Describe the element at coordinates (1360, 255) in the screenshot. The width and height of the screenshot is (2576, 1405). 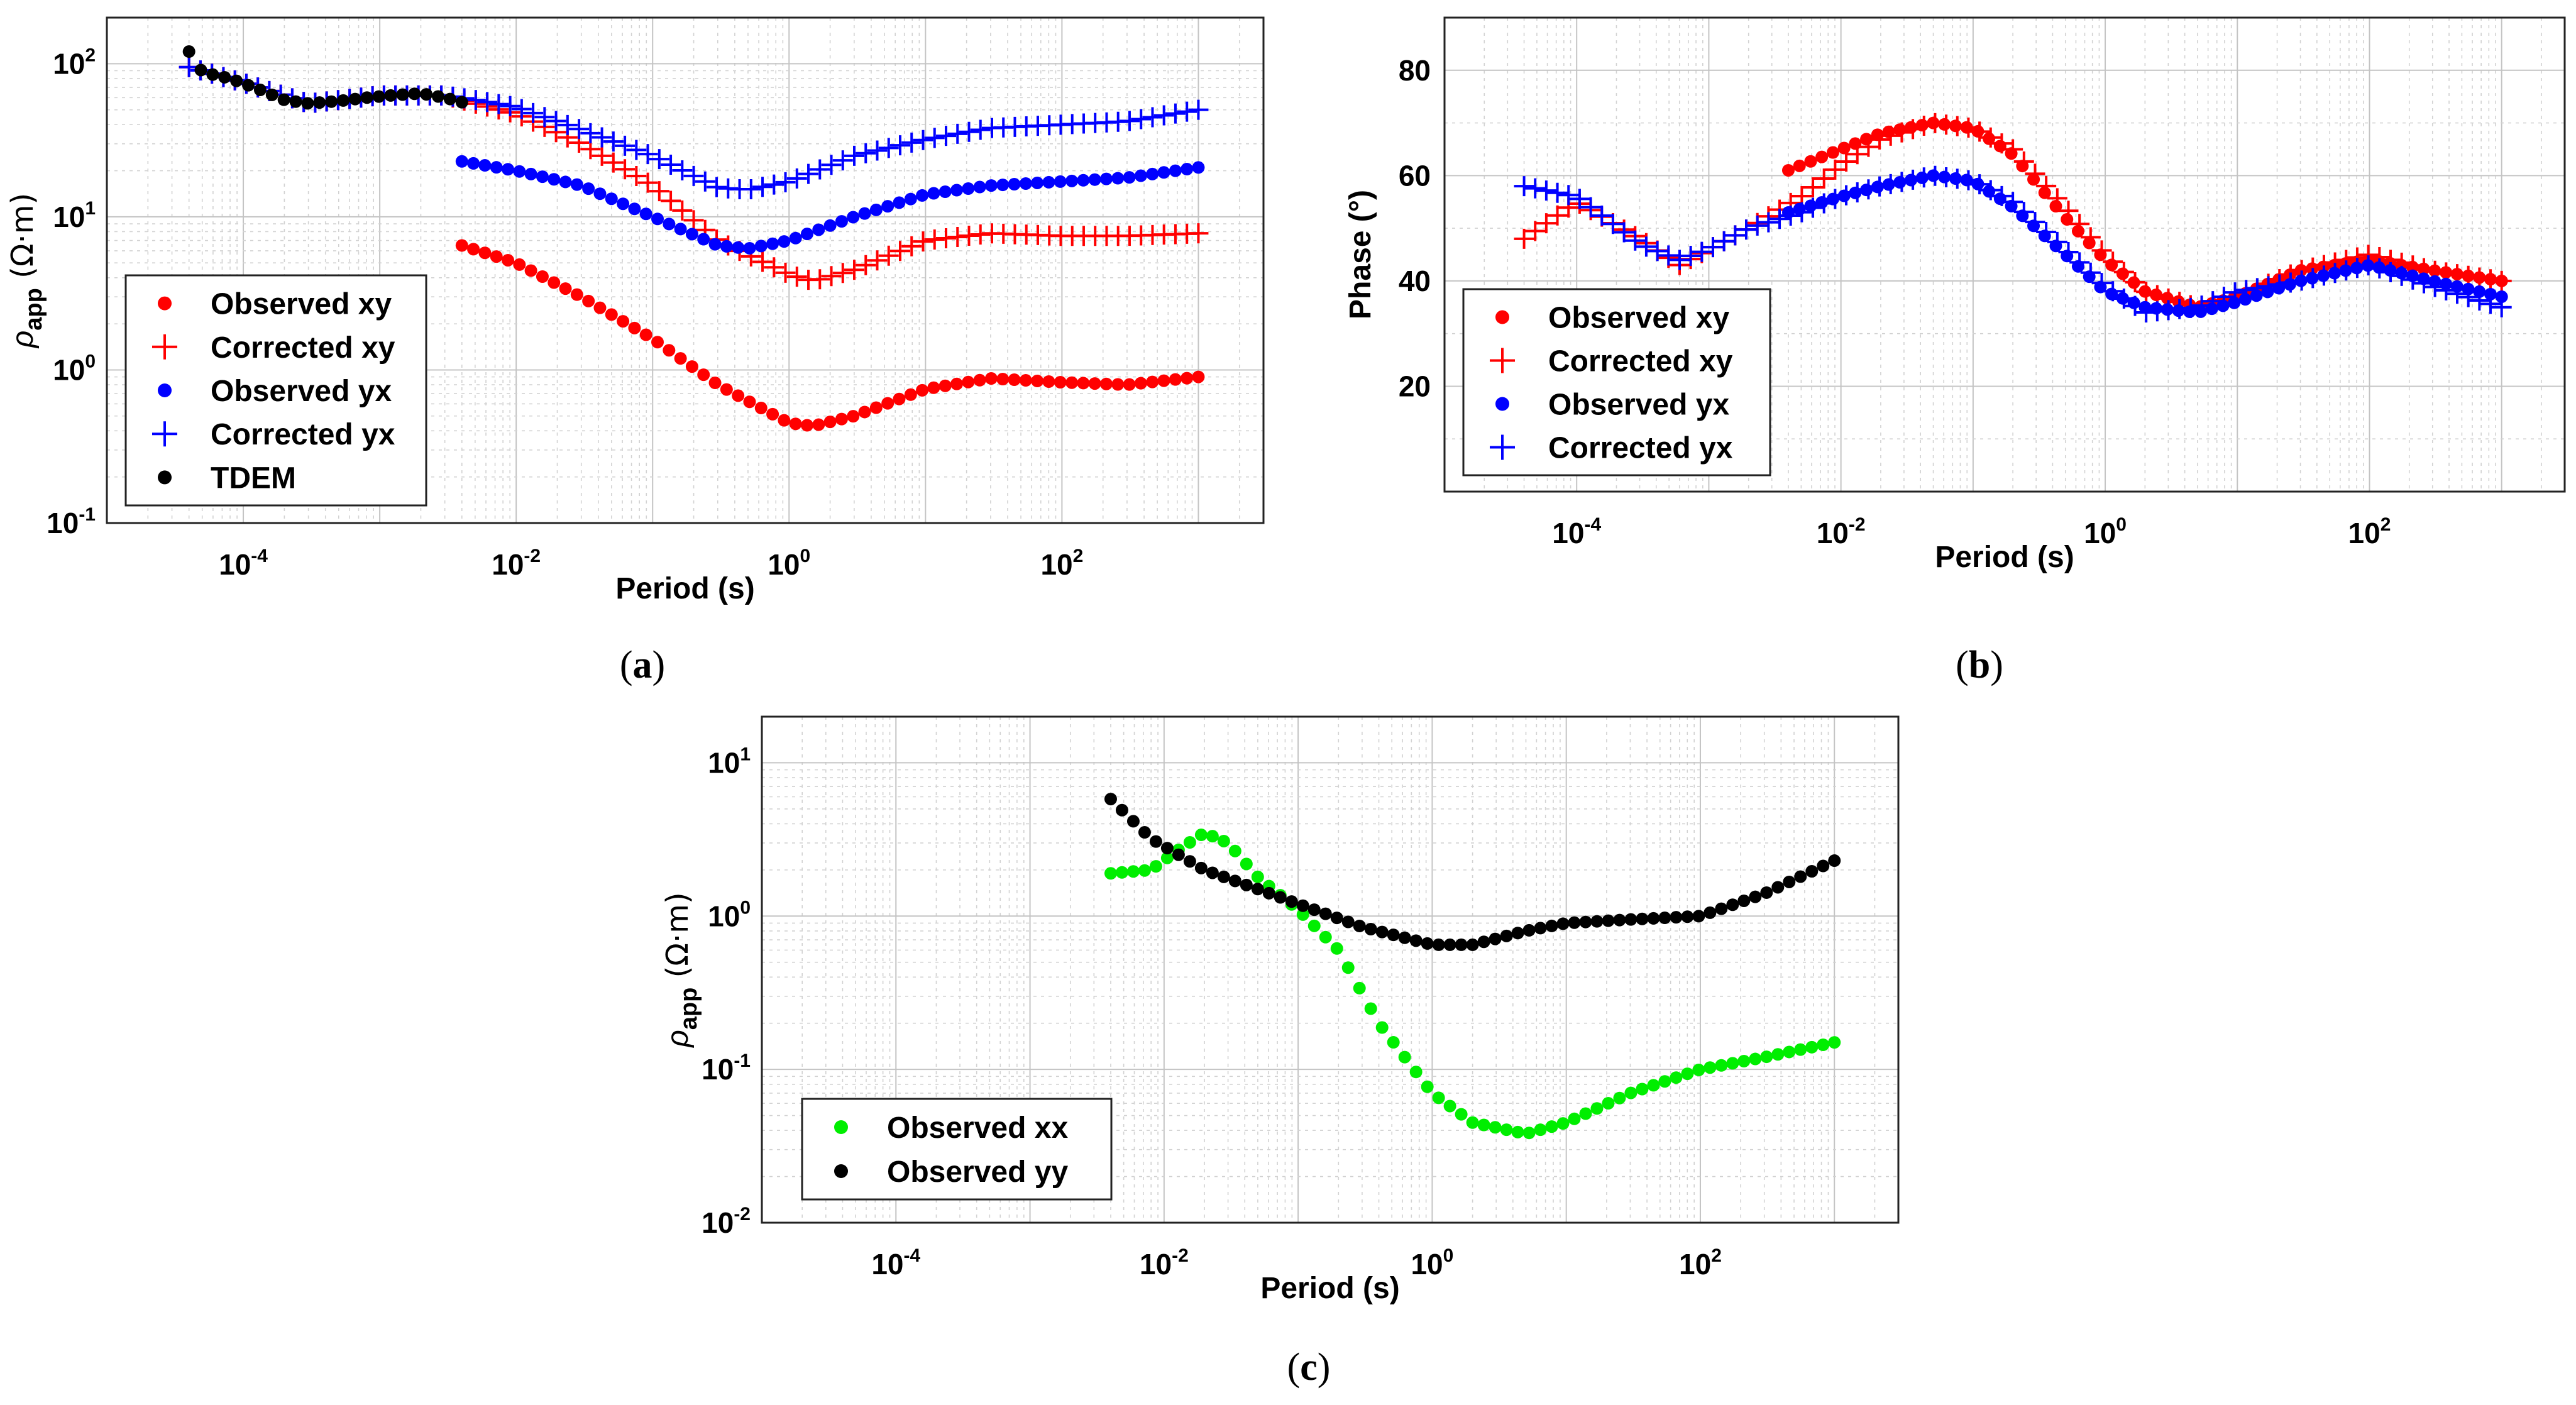
I see `y-axis-label: Phase (°)` at that location.